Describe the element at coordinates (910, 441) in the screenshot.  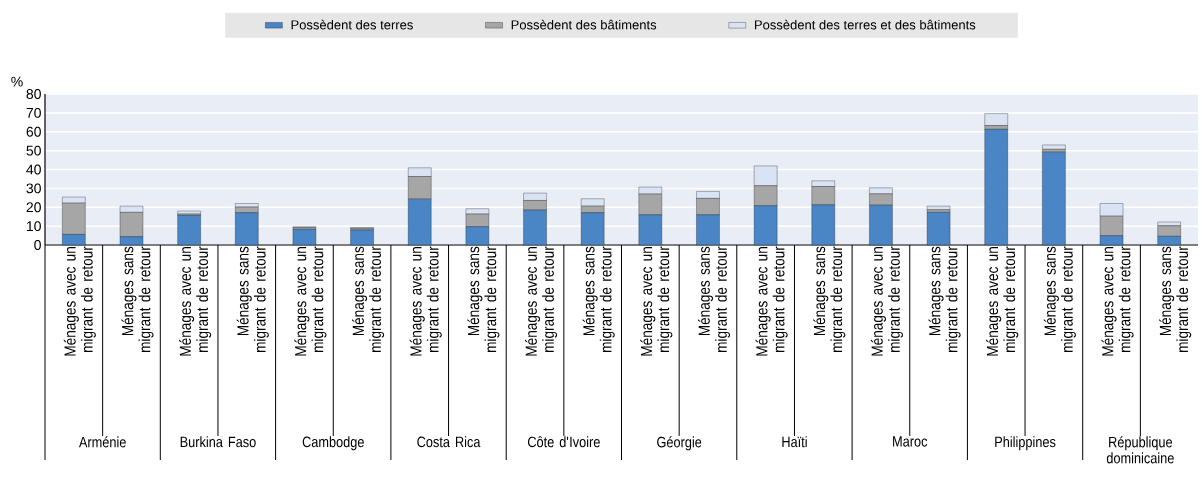
I see `text: Maroc` at that location.